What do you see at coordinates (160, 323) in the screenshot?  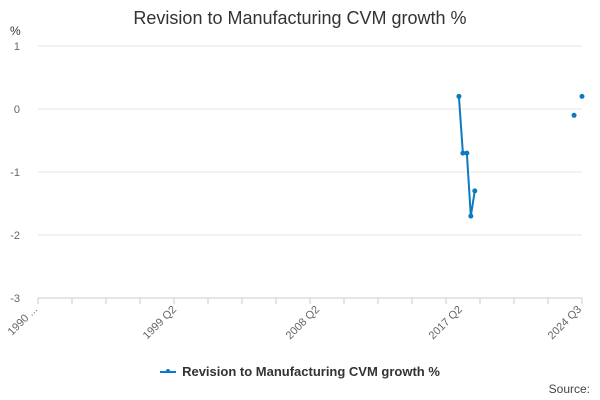 I see `x-tick-label: 1999 Q2` at bounding box center [160, 323].